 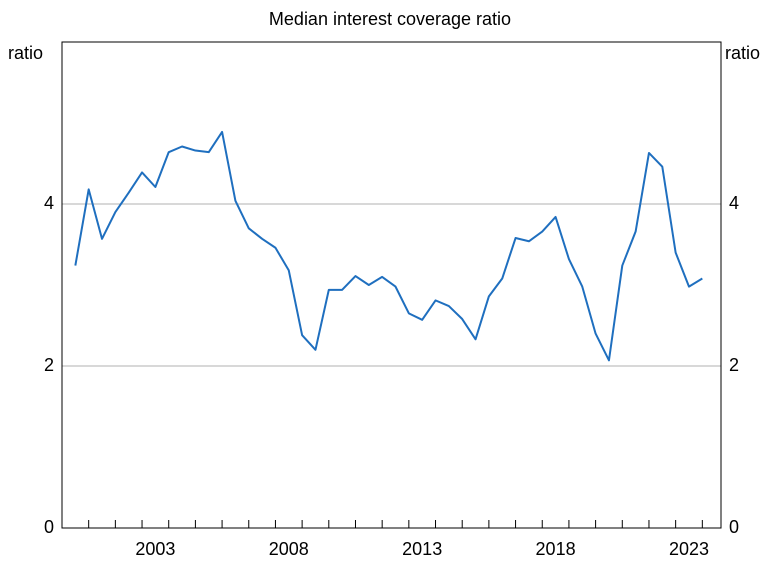 What do you see at coordinates (390, 19) in the screenshot?
I see `chart-subtitle: Median interest coverage ratio` at bounding box center [390, 19].